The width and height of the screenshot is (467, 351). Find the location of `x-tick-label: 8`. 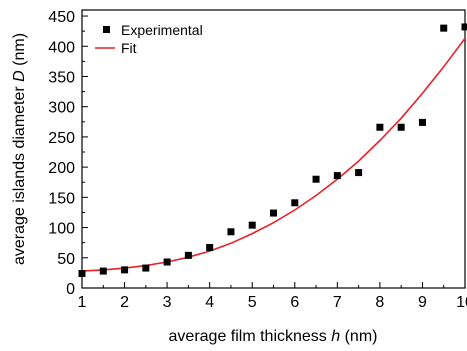

x-tick-label: 8 is located at coordinates (379, 302).